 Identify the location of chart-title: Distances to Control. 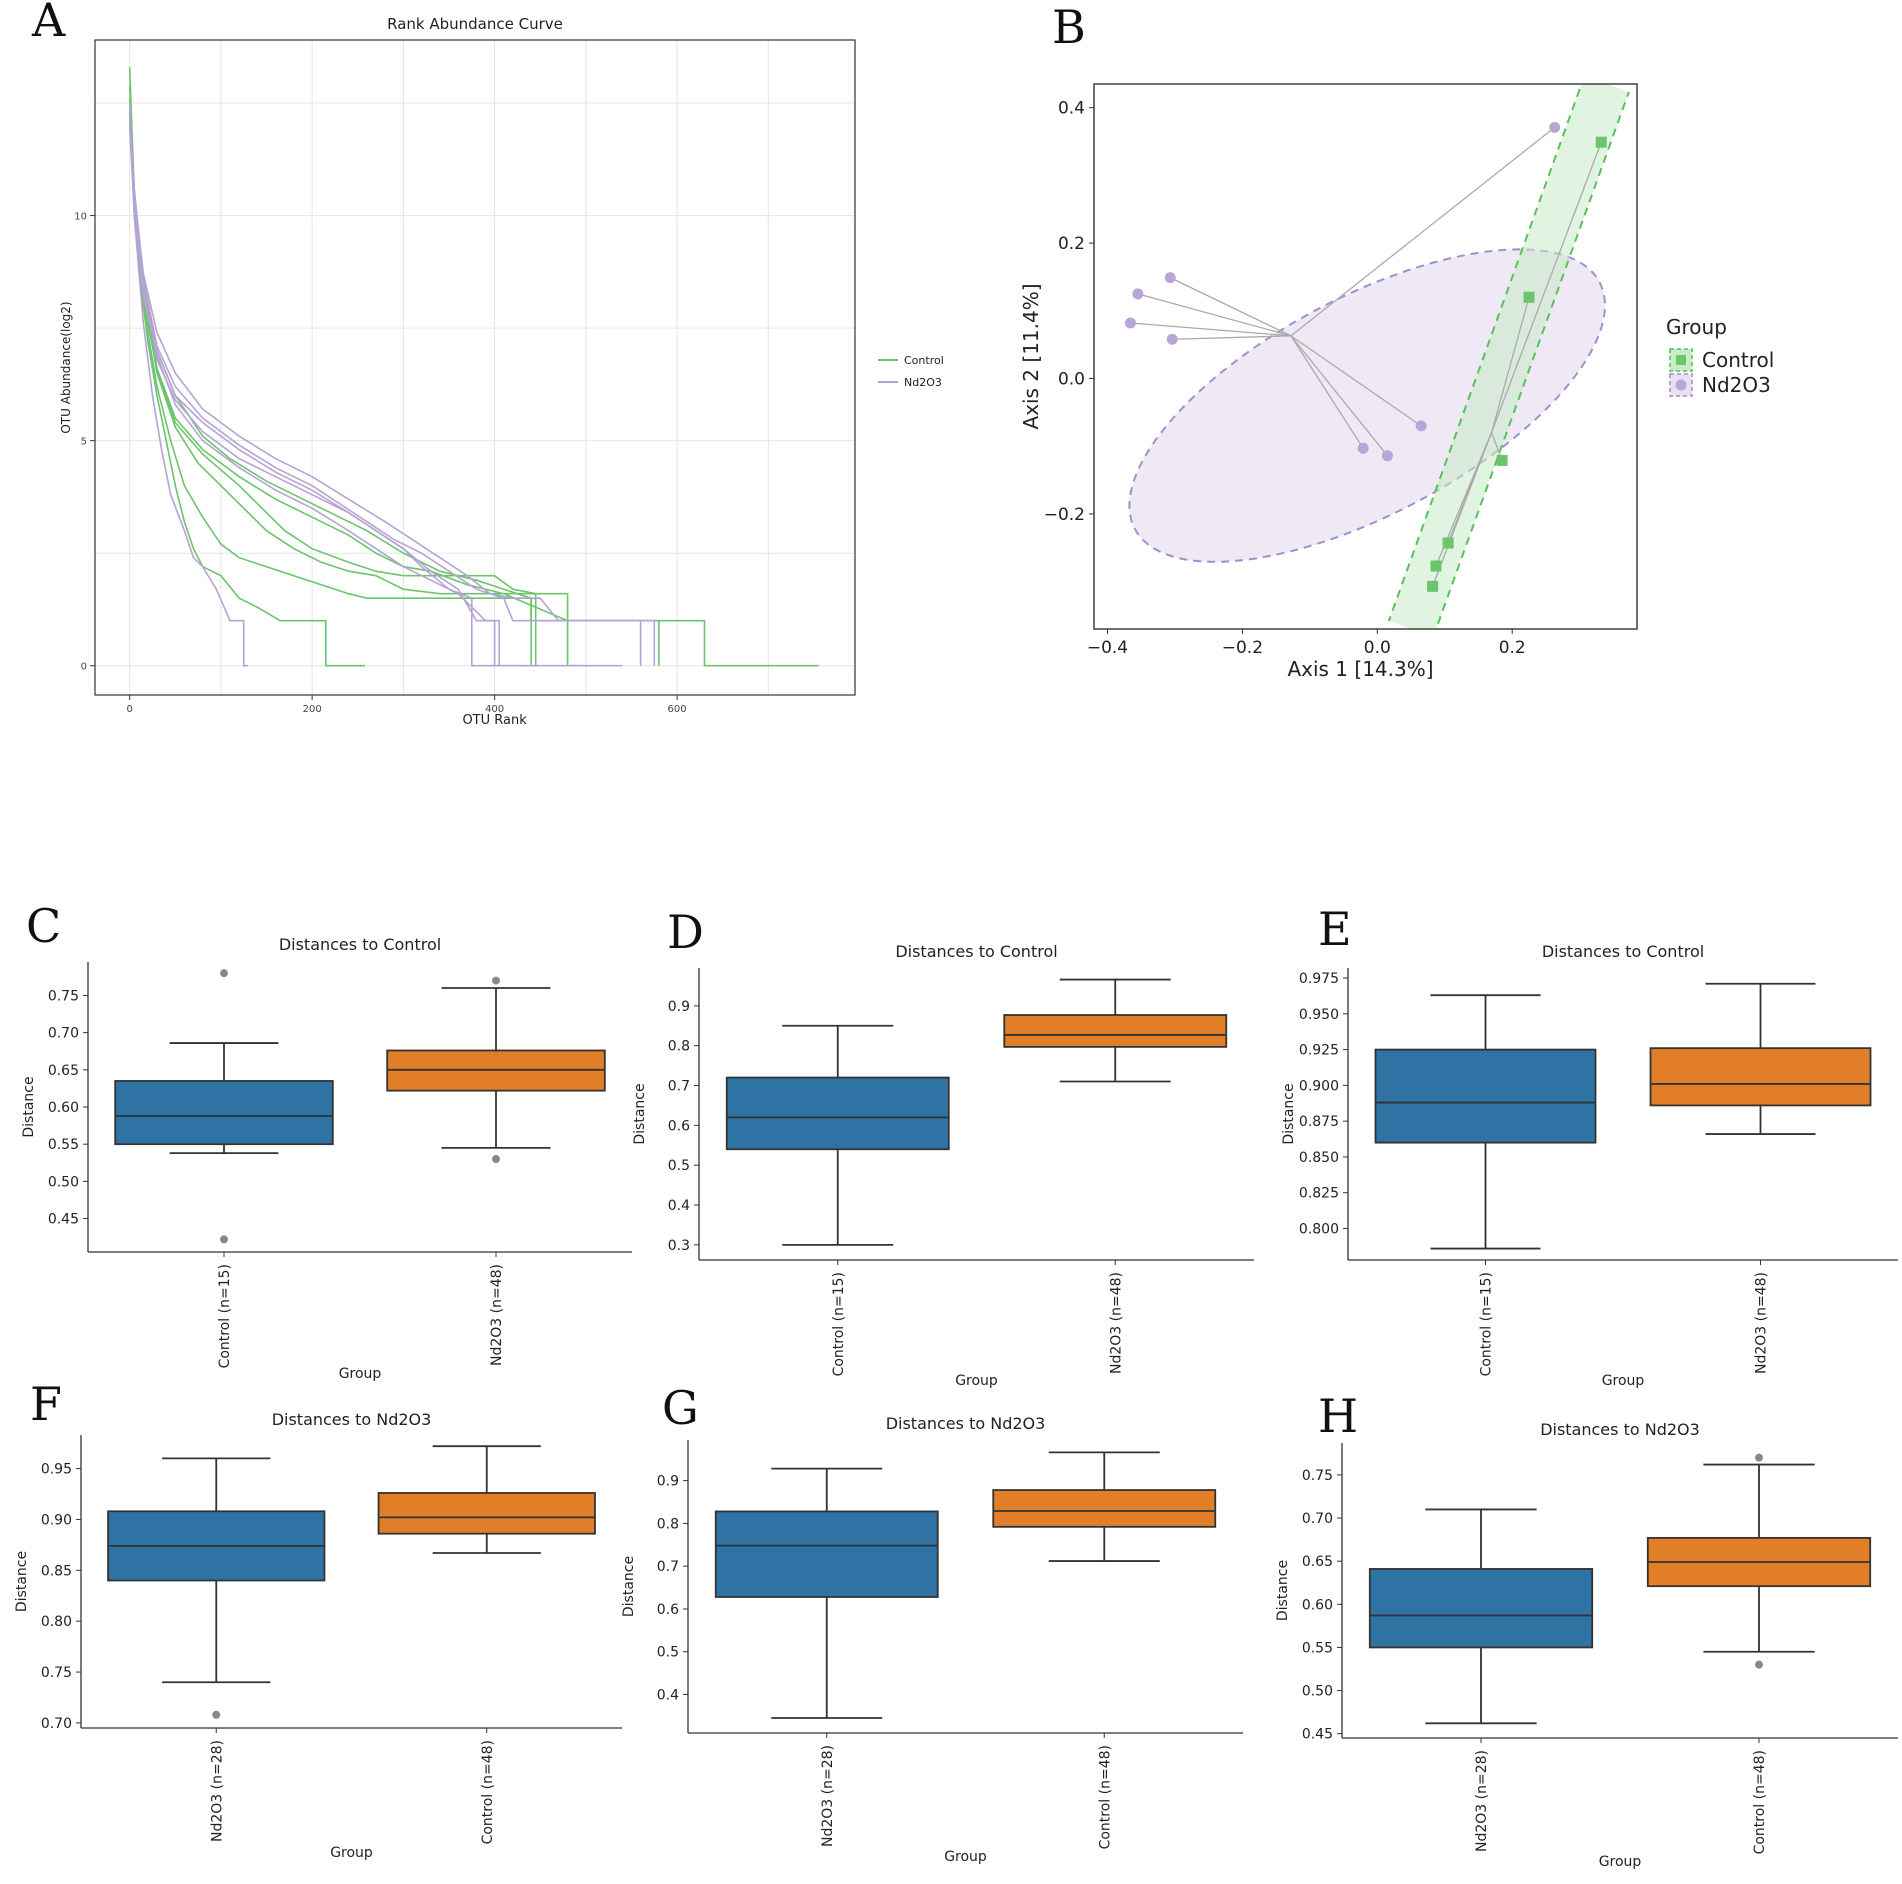
(1623, 951).